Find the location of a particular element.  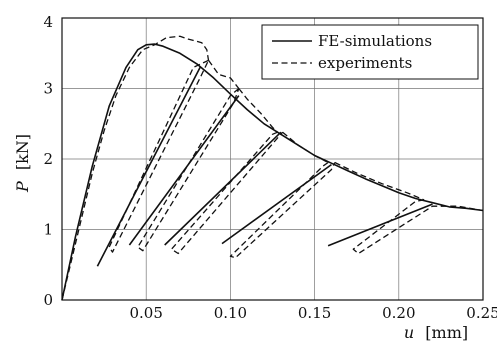

legend-box is located at coordinates (370, 52).